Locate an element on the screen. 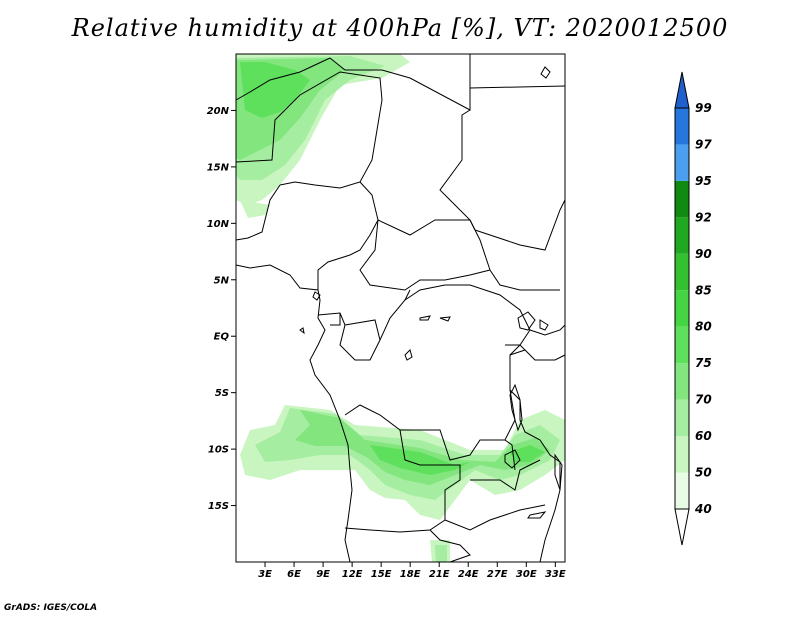 The image size is (800, 618). colorbar-label: 95 is located at coordinates (703, 181).